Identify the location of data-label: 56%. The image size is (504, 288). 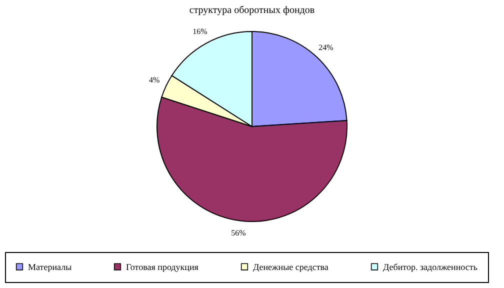
(238, 233).